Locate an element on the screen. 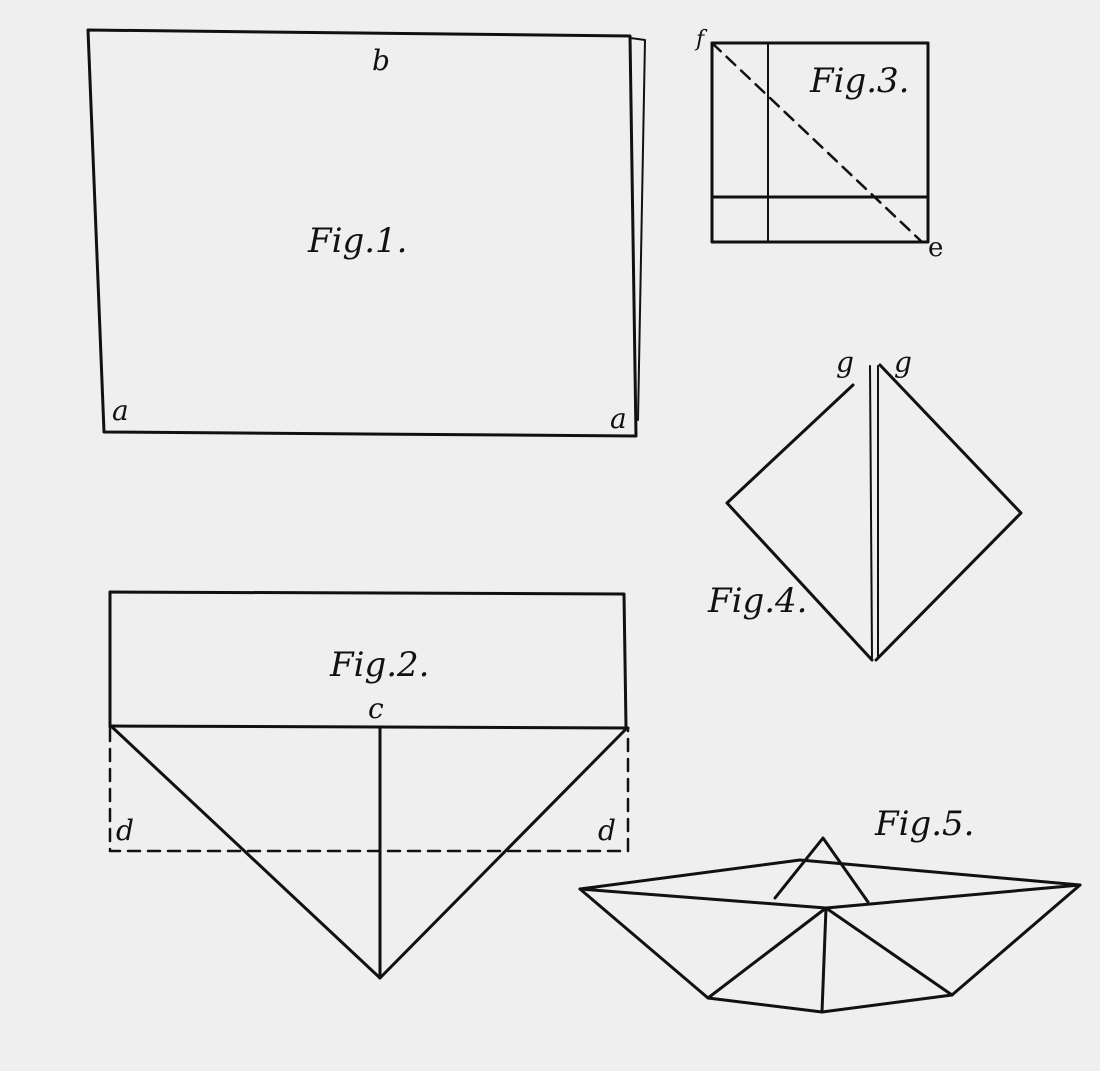 The height and width of the screenshot is (1071, 1100). fig3-label: Fig.3. is located at coordinates (859, 81).